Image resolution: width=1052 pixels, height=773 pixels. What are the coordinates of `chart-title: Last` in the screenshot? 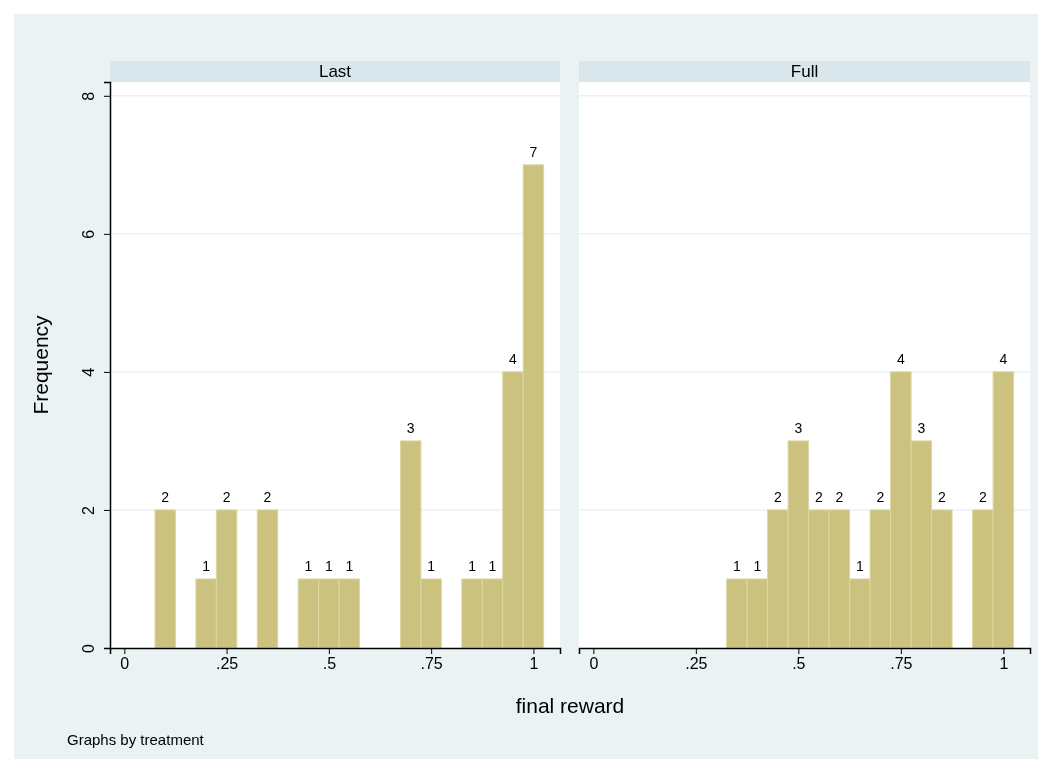 It's located at (335, 71).